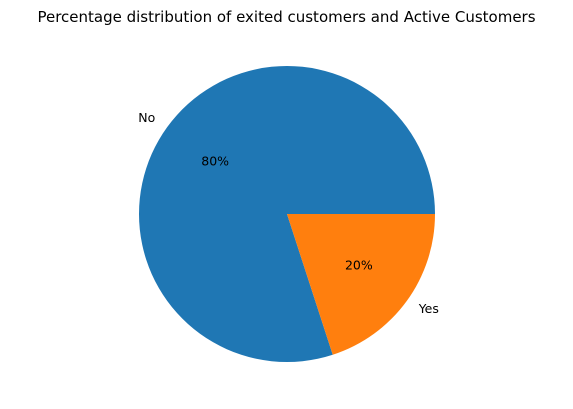  What do you see at coordinates (359, 265) in the screenshot?
I see `pct-label-yes: 20%` at bounding box center [359, 265].